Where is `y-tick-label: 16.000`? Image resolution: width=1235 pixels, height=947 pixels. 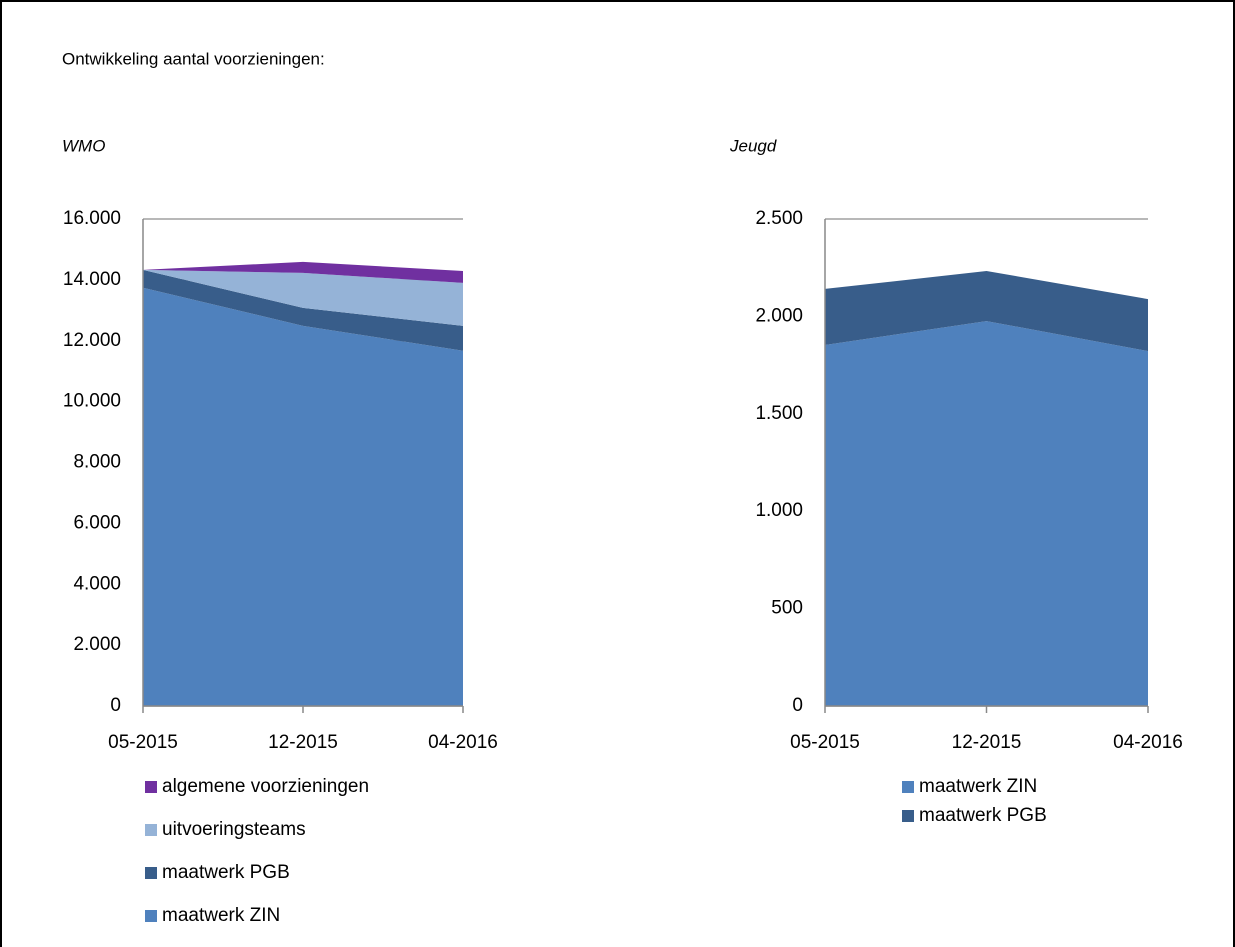 y-tick-label: 16.000 is located at coordinates (92, 218).